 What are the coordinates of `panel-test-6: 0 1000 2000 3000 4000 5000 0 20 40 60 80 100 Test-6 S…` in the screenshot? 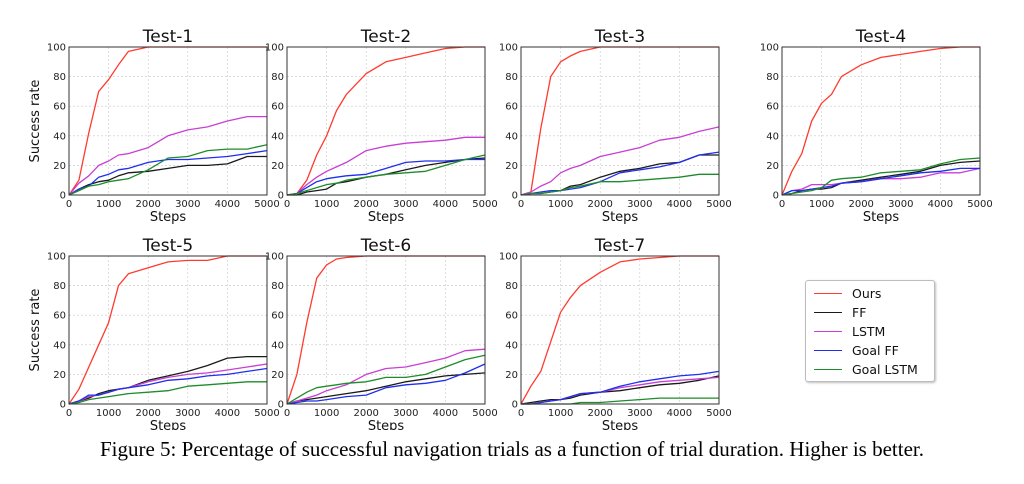 It's located at (381, 333).